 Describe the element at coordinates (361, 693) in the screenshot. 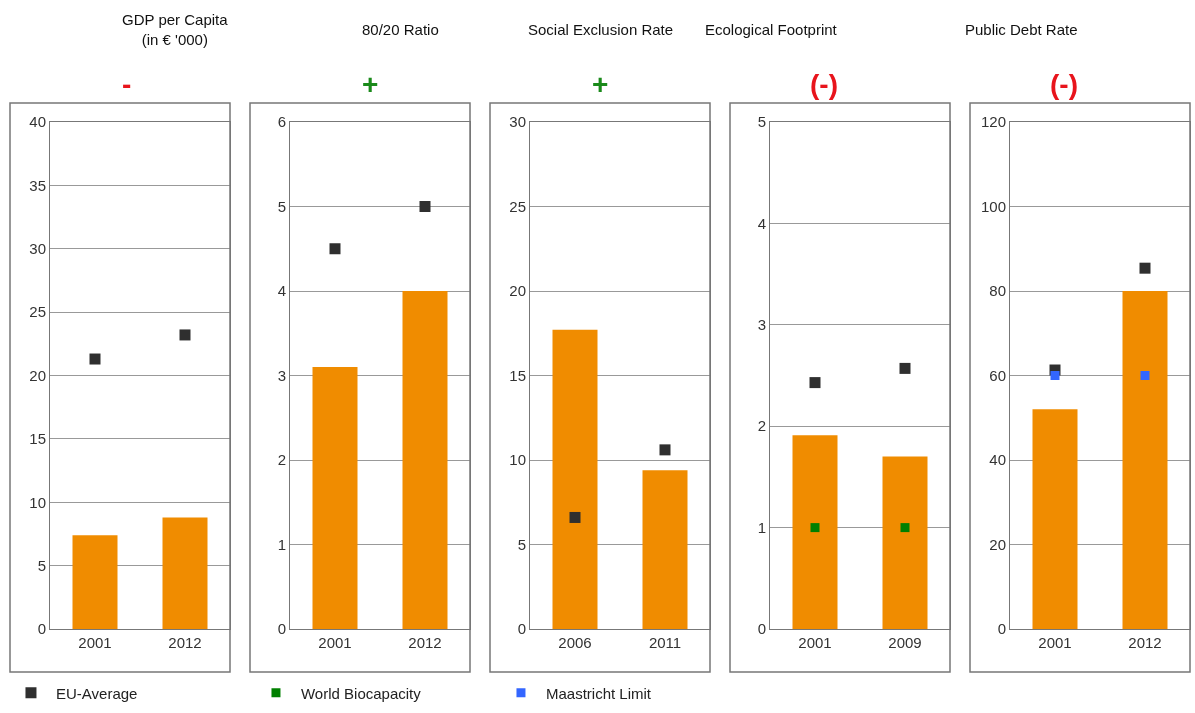

I see `legend-label: World Biocapacity` at that location.